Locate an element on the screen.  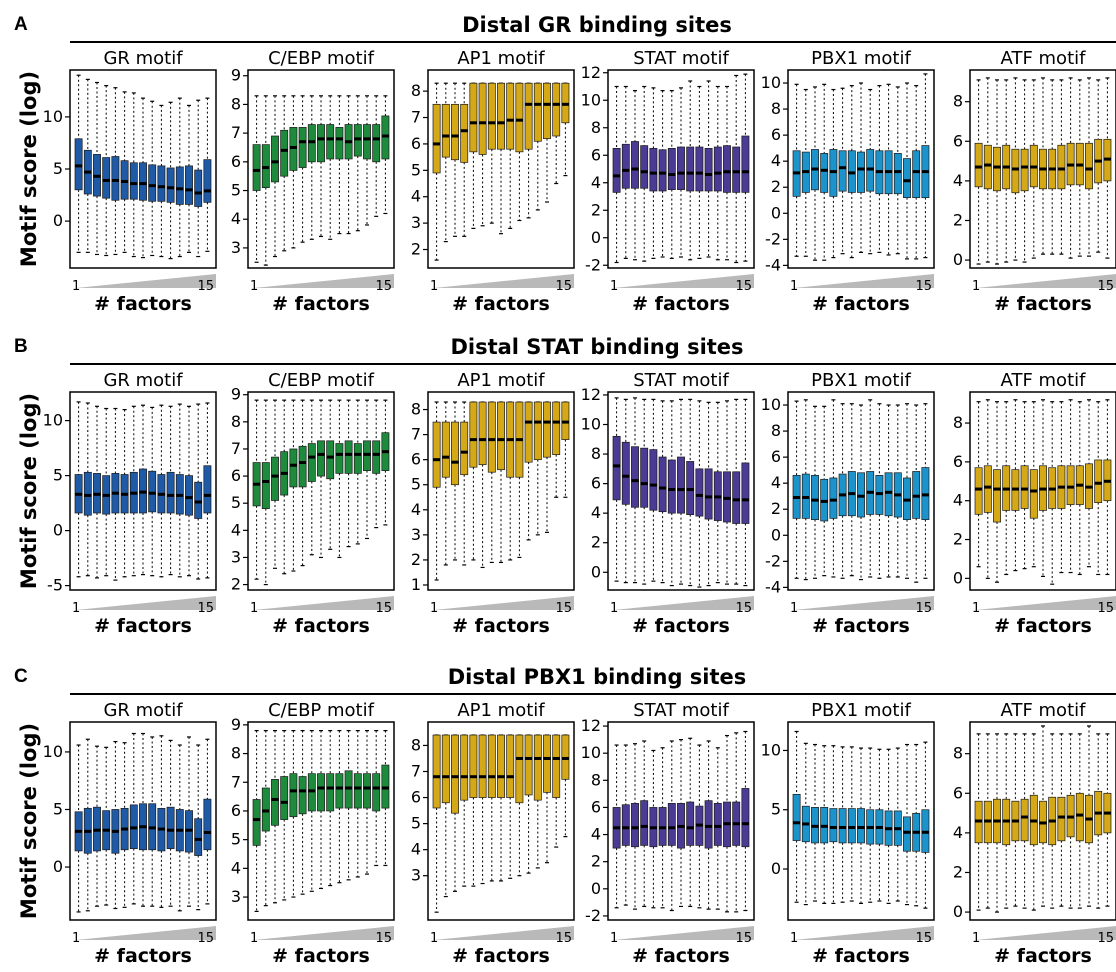
y-tick-label: -2 is located at coordinates (593, 264).